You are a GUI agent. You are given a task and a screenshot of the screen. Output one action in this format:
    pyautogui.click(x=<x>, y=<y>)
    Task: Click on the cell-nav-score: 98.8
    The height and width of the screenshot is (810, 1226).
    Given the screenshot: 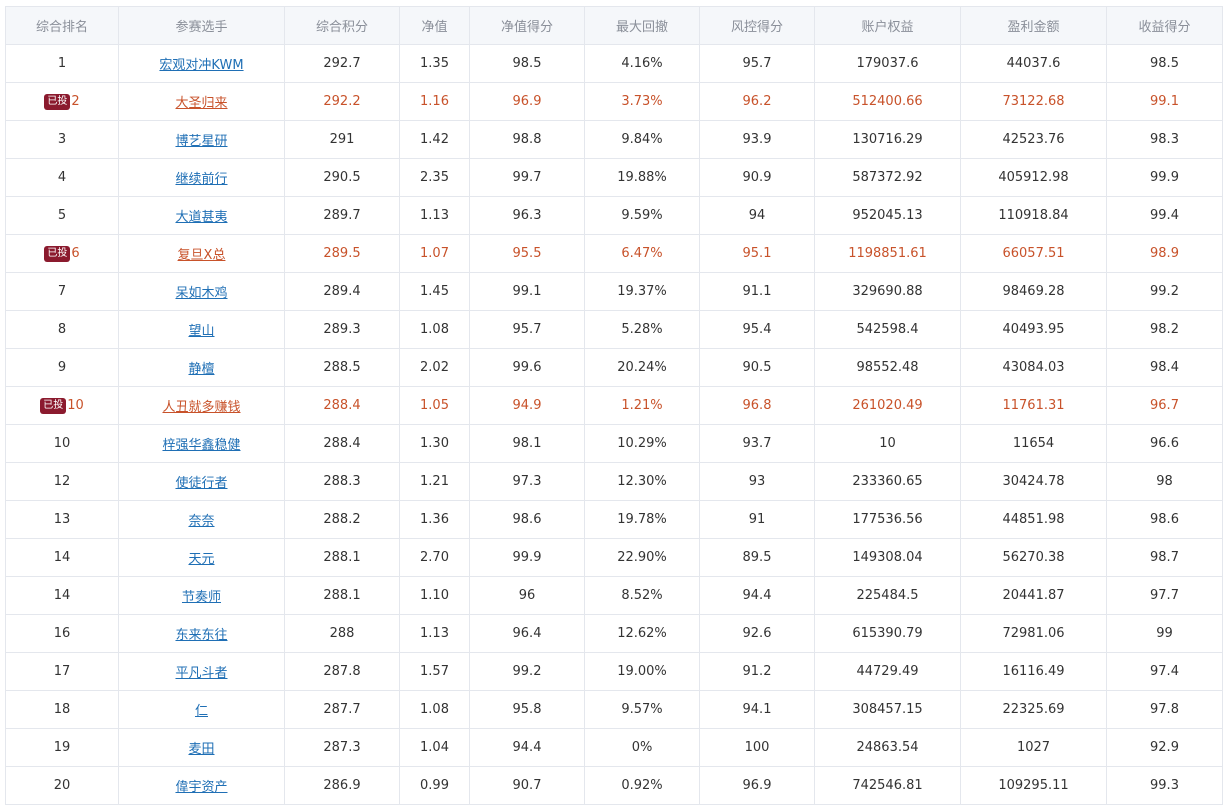 What is the action you would take?
    pyautogui.click(x=527, y=139)
    